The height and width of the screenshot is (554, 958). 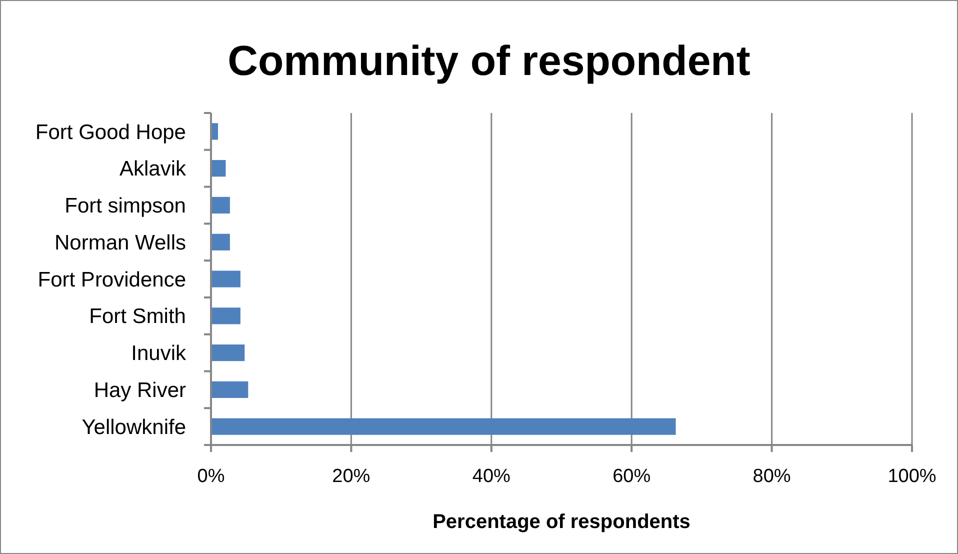 I want to click on y-tick-label: Norman Wells, so click(x=120, y=242).